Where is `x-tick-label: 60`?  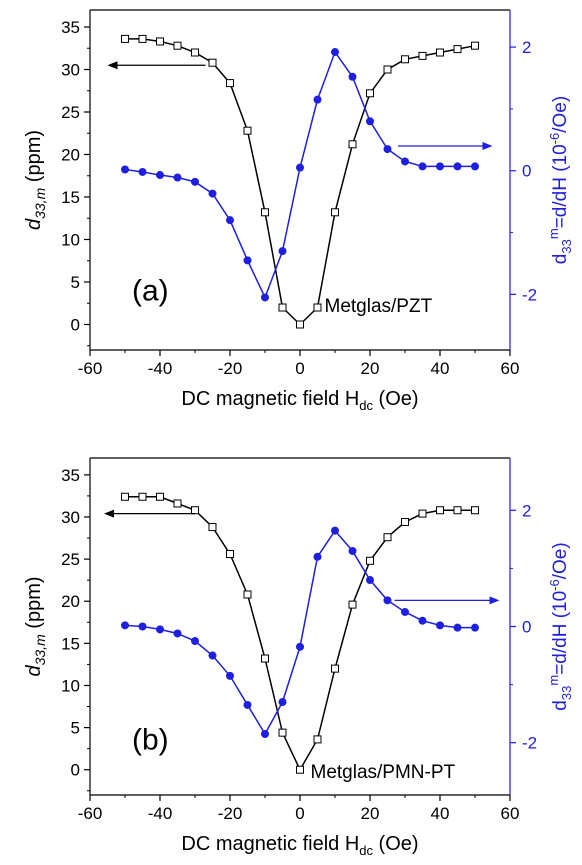 x-tick-label: 60 is located at coordinates (510, 813).